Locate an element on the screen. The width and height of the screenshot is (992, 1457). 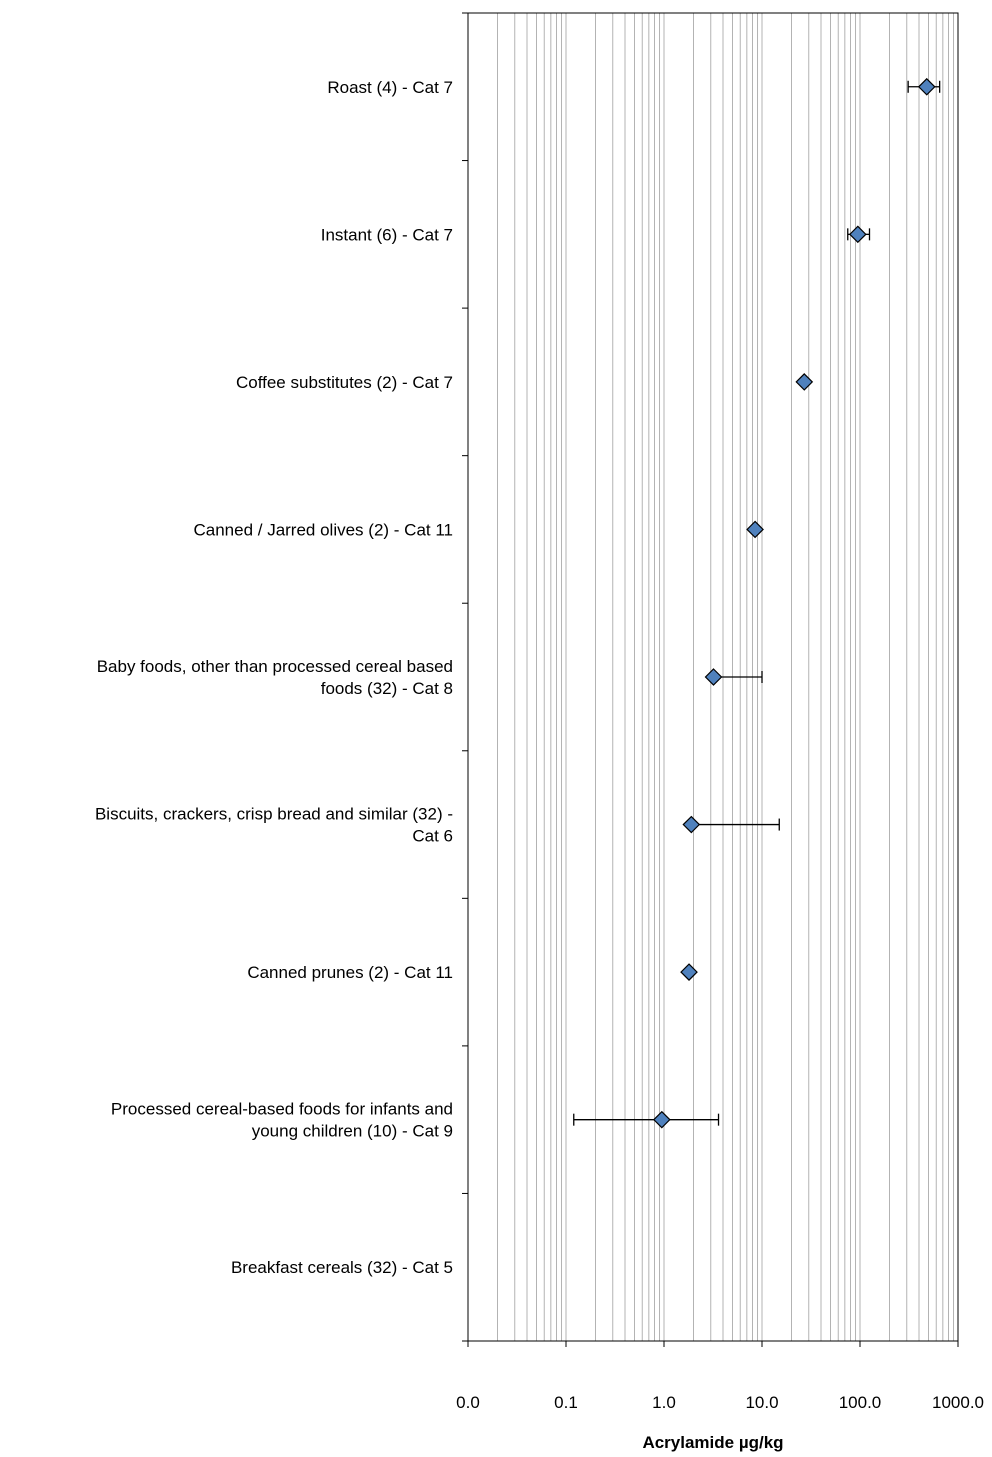
x-tick-label: 100.0 is located at coordinates (860, 1402).